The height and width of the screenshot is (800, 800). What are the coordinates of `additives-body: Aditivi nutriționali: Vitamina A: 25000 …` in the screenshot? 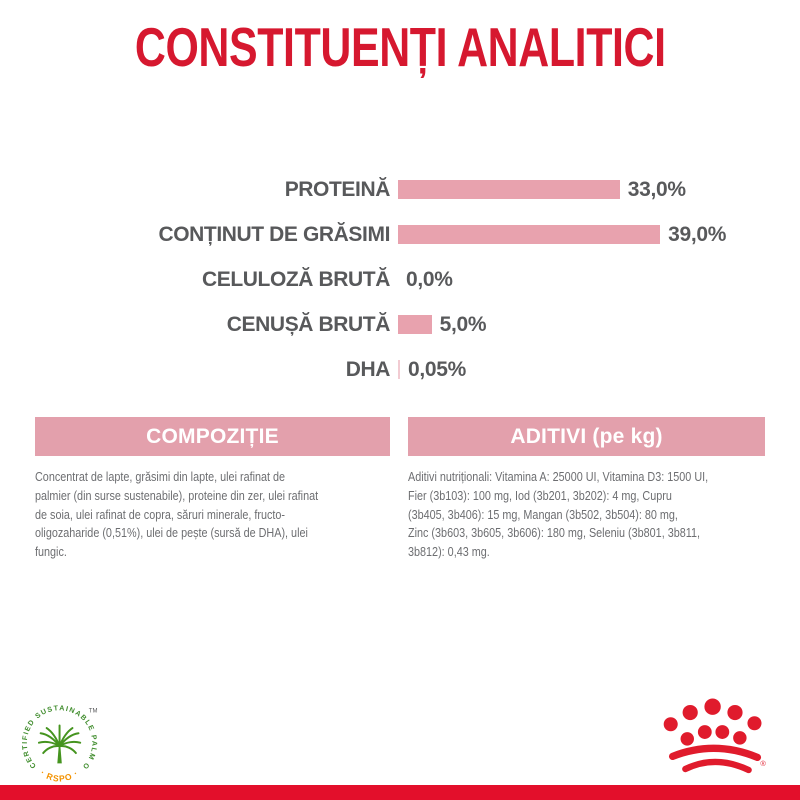 It's located at (558, 514).